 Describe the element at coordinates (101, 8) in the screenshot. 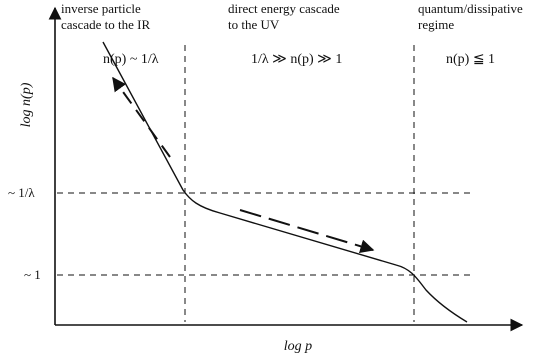

I see `region-ir-title-line1: inverse particle` at that location.